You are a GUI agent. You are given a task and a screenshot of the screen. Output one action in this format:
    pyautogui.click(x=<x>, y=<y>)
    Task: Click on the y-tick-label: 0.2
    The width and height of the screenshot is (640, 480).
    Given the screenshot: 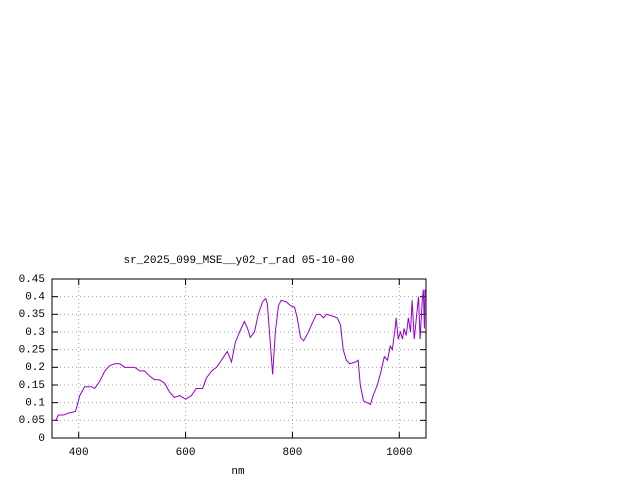 What is the action you would take?
    pyautogui.click(x=35, y=368)
    